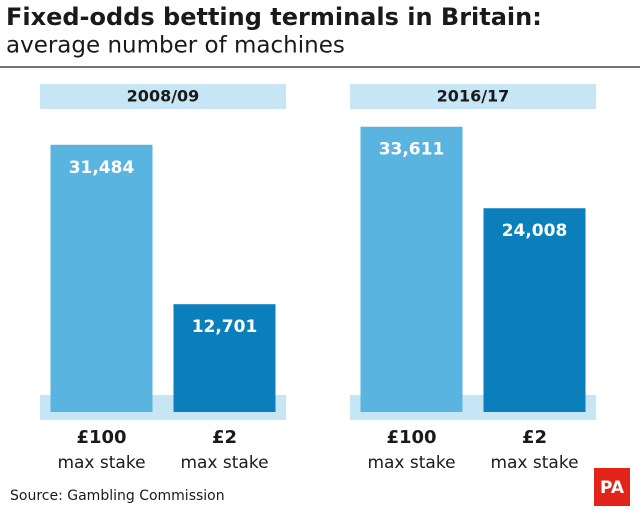 The height and width of the screenshot is (514, 640). Describe the element at coordinates (412, 150) in the screenshot. I see `value-label: 33,611` at that location.